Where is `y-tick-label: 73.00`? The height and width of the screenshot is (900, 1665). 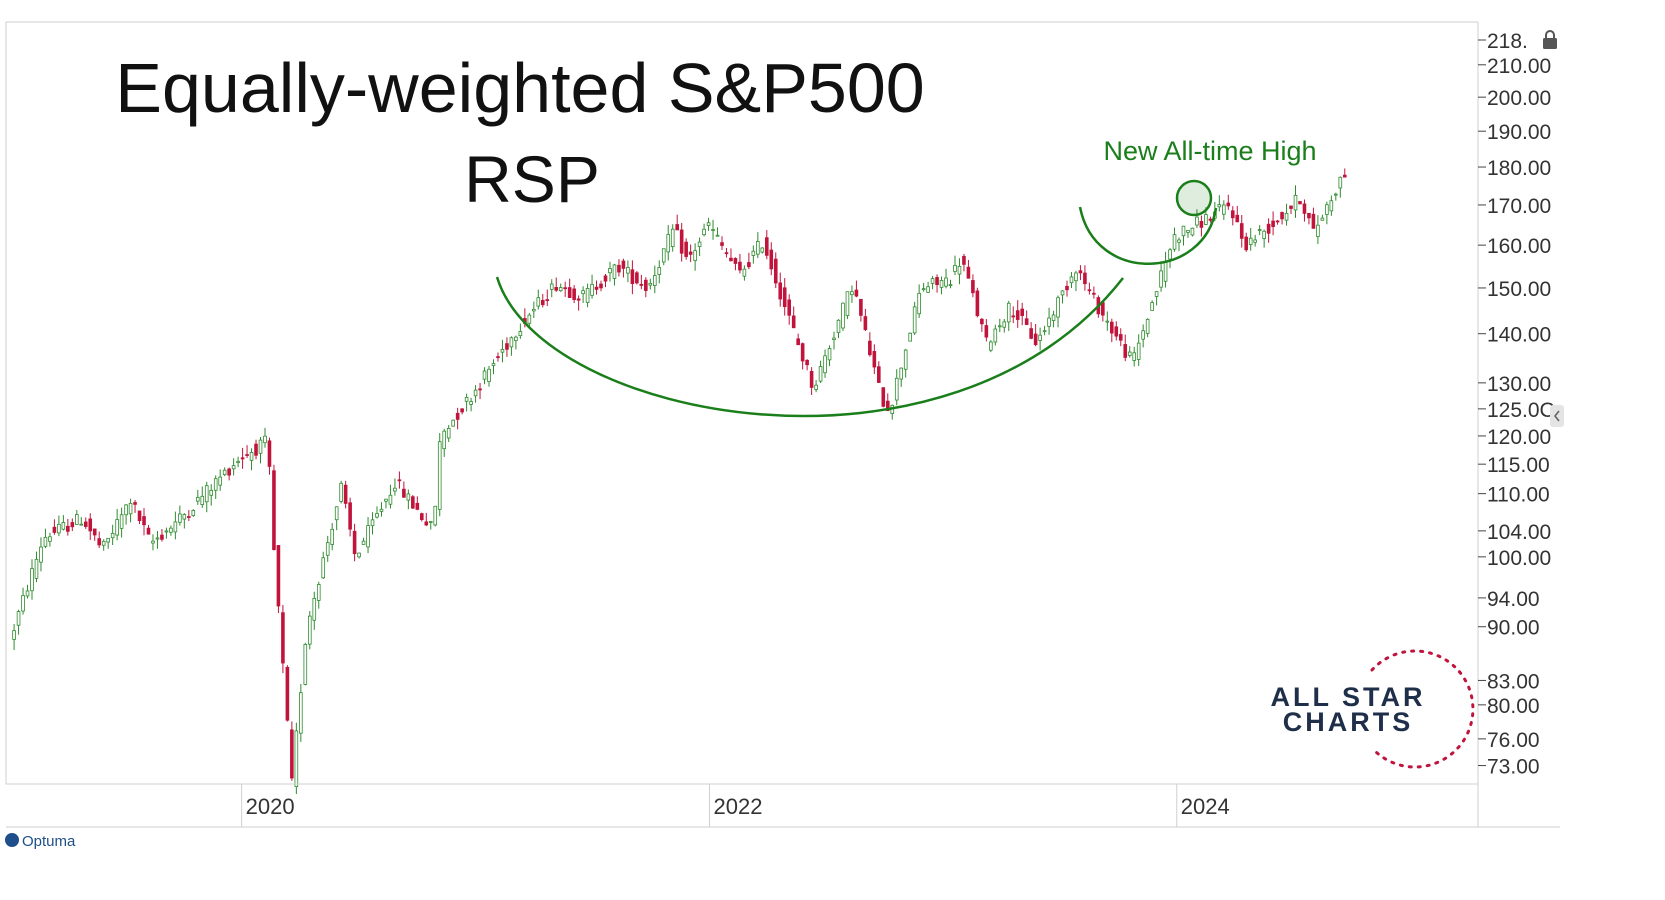 y-tick-label: 73.00 is located at coordinates (1513, 767).